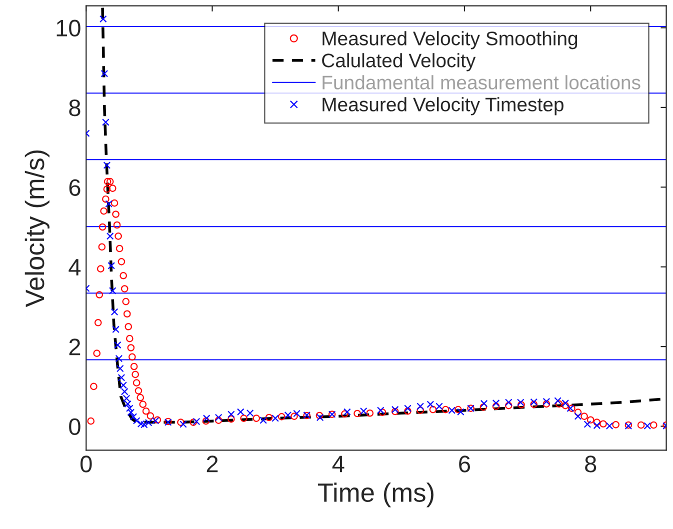 The width and height of the screenshot is (673, 529). Describe the element at coordinates (212, 464) in the screenshot. I see `x-tick-label: 2` at that location.